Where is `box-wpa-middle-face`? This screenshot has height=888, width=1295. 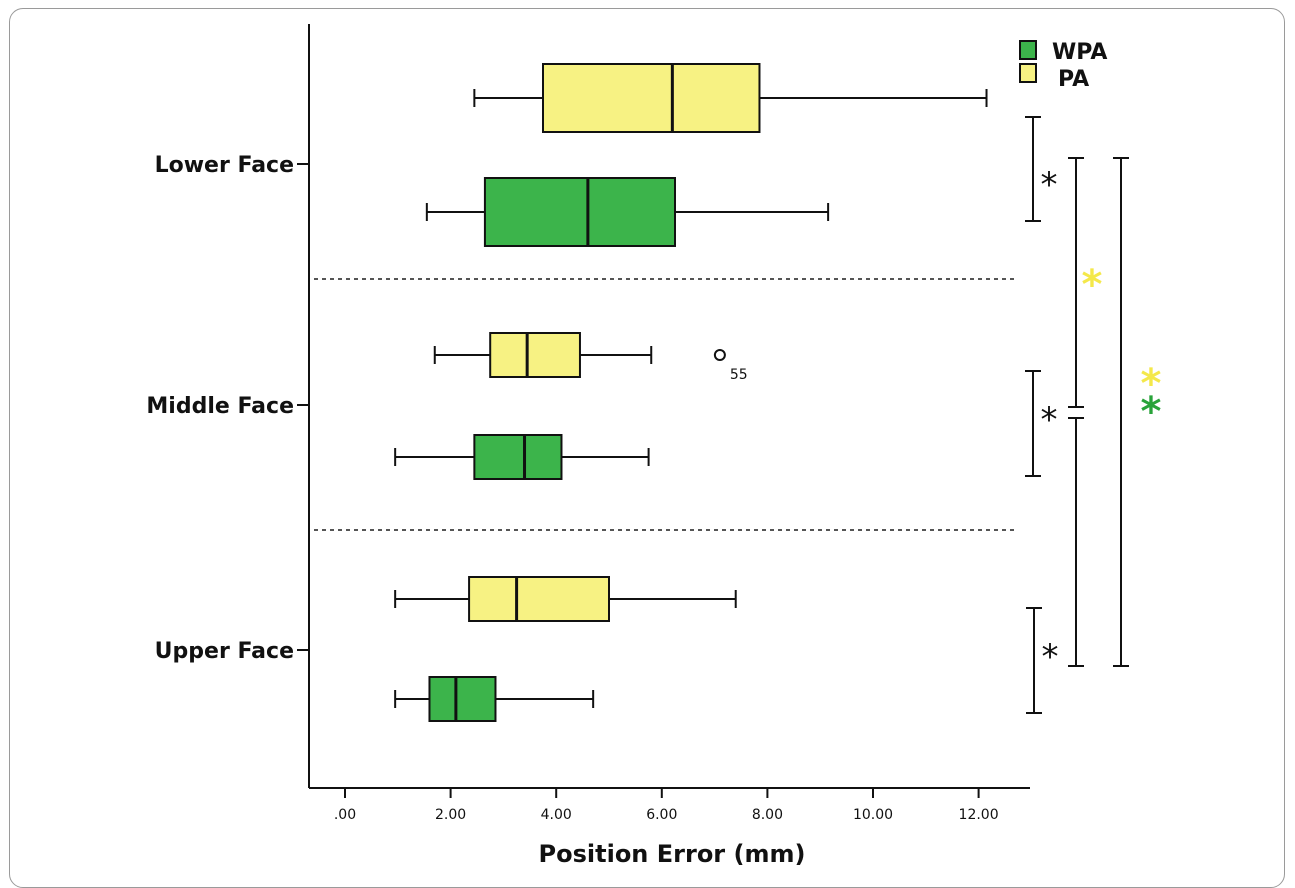
box-wpa-middle-face is located at coordinates (522, 457).